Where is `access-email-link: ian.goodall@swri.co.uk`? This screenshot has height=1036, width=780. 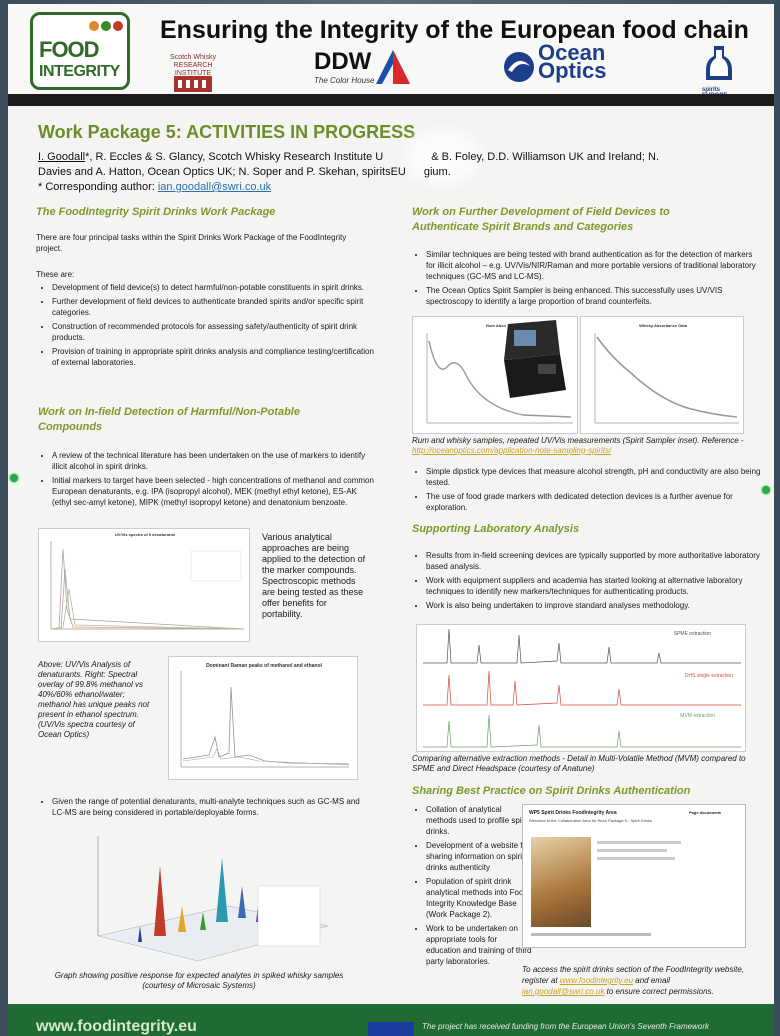 access-email-link: ian.goodall@swri.co.uk is located at coordinates (563, 991).